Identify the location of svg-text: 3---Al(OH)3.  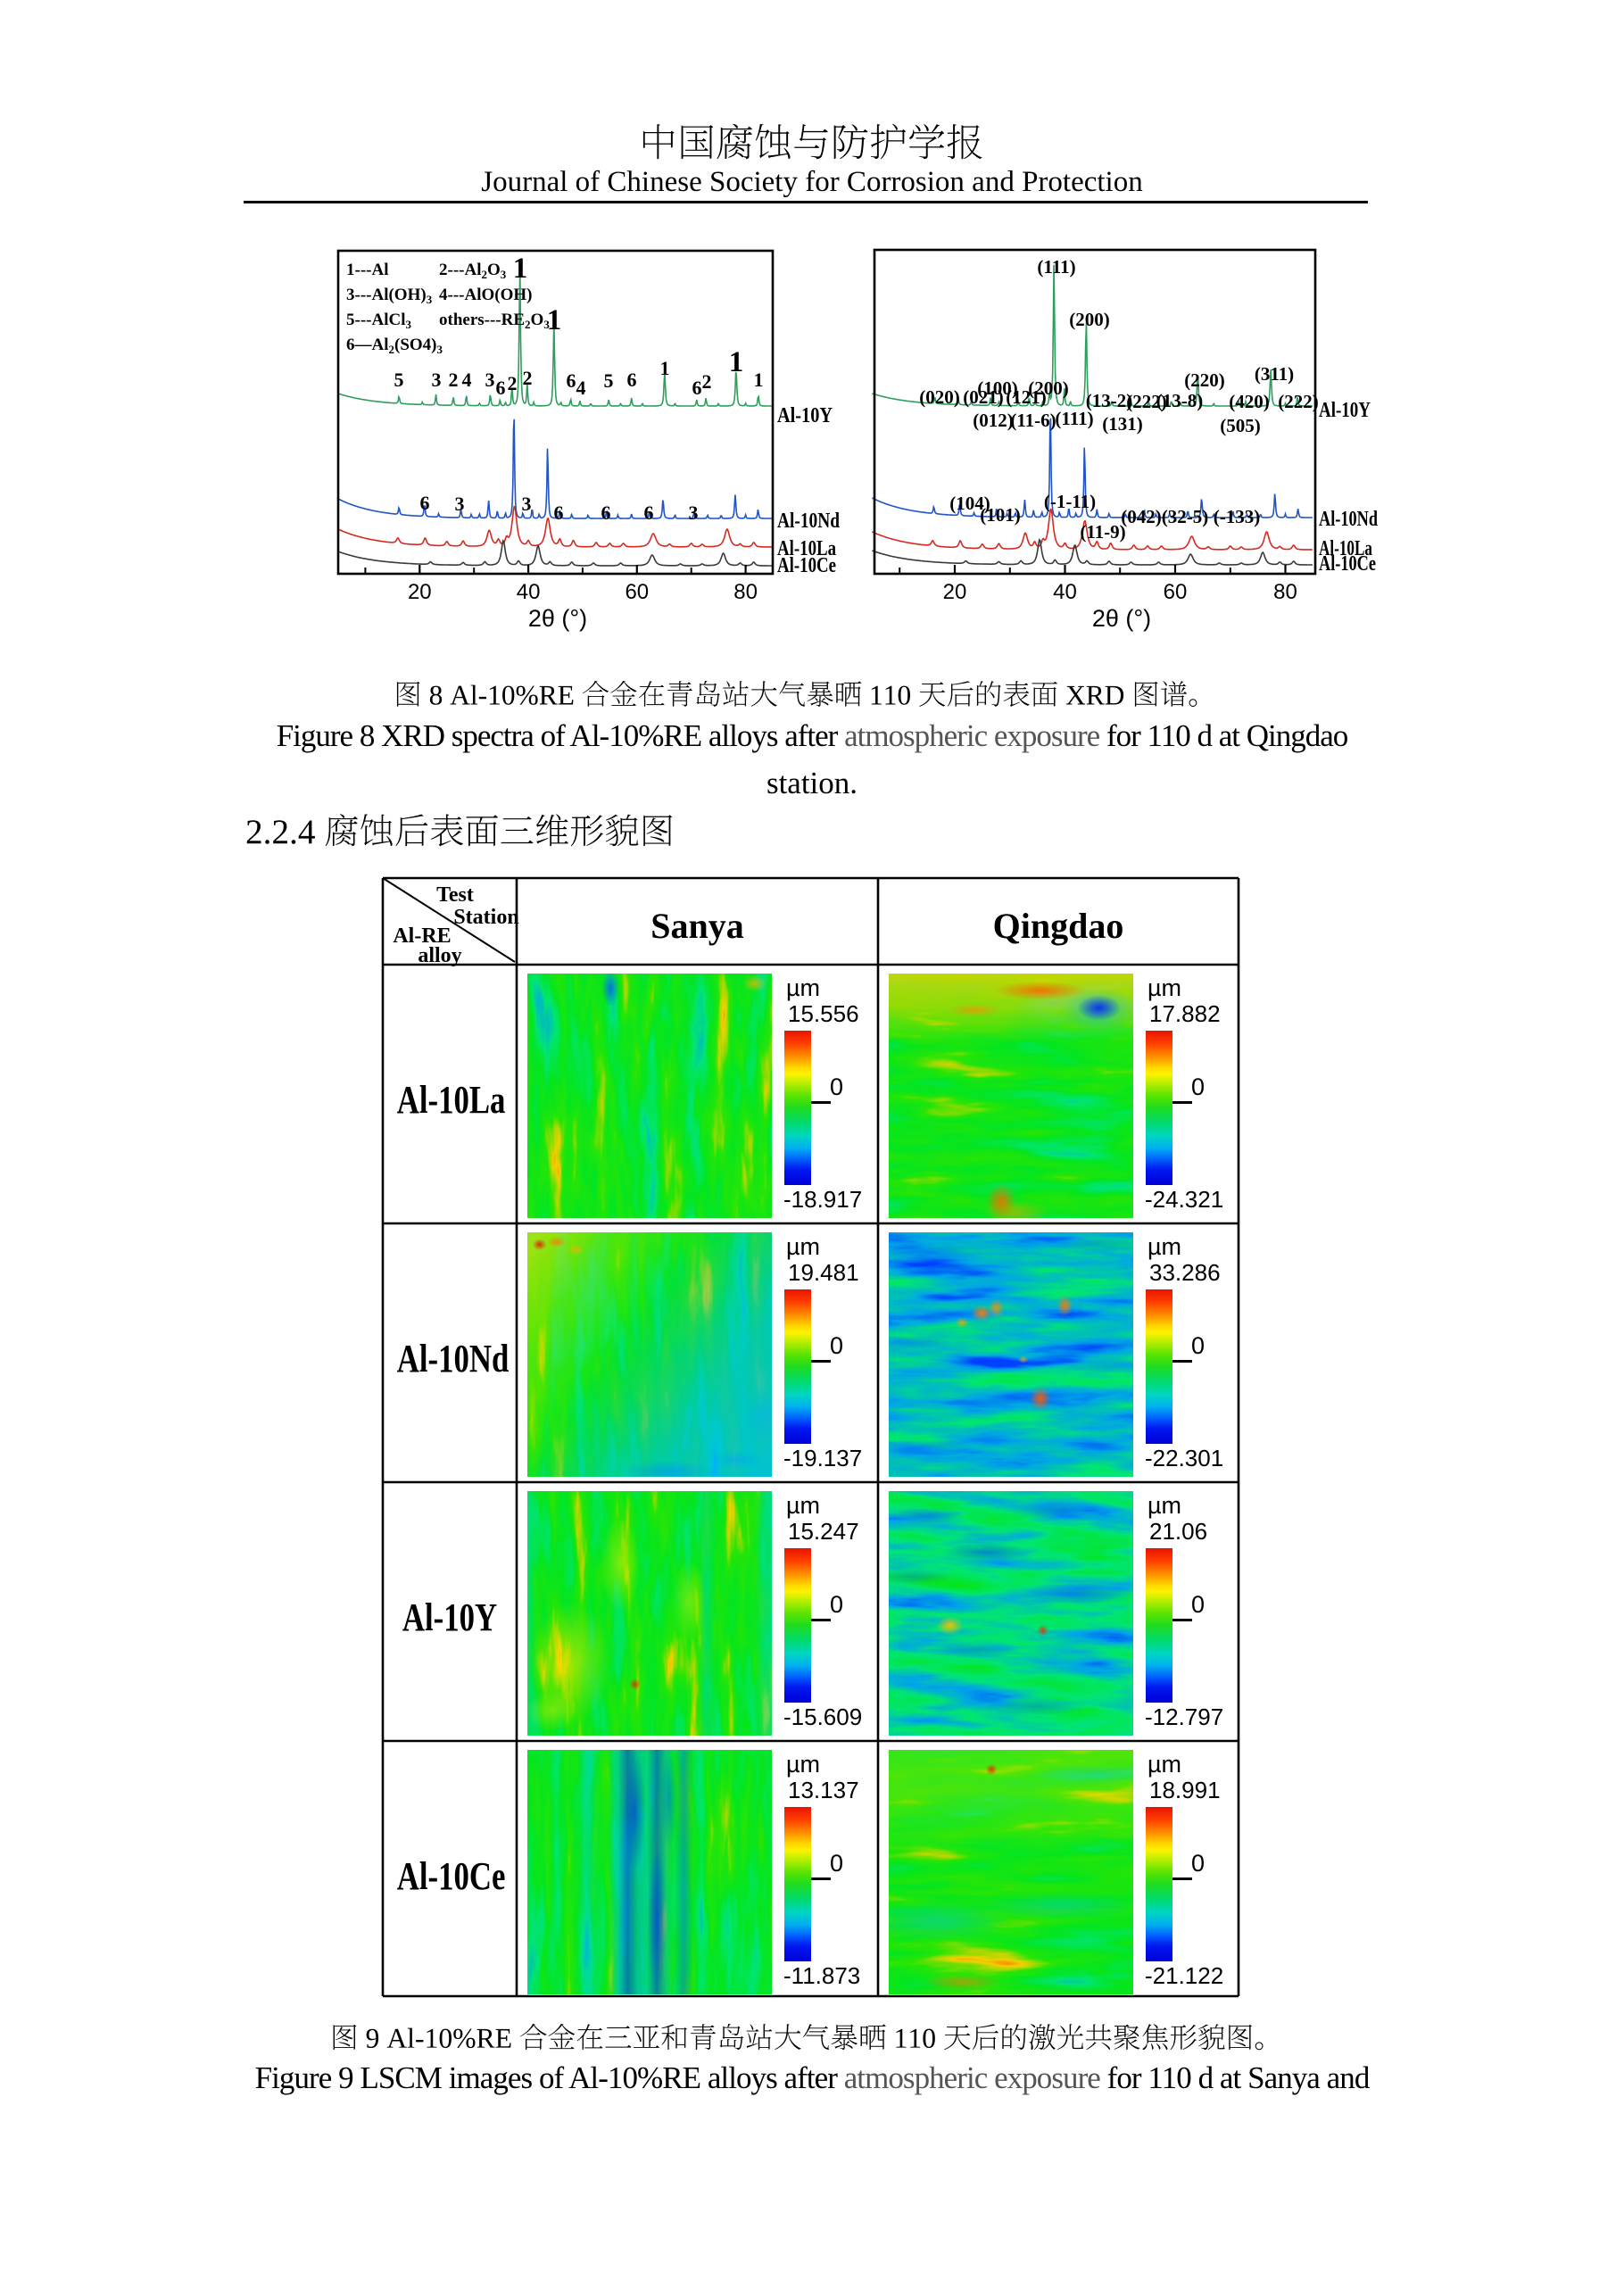
(389, 296).